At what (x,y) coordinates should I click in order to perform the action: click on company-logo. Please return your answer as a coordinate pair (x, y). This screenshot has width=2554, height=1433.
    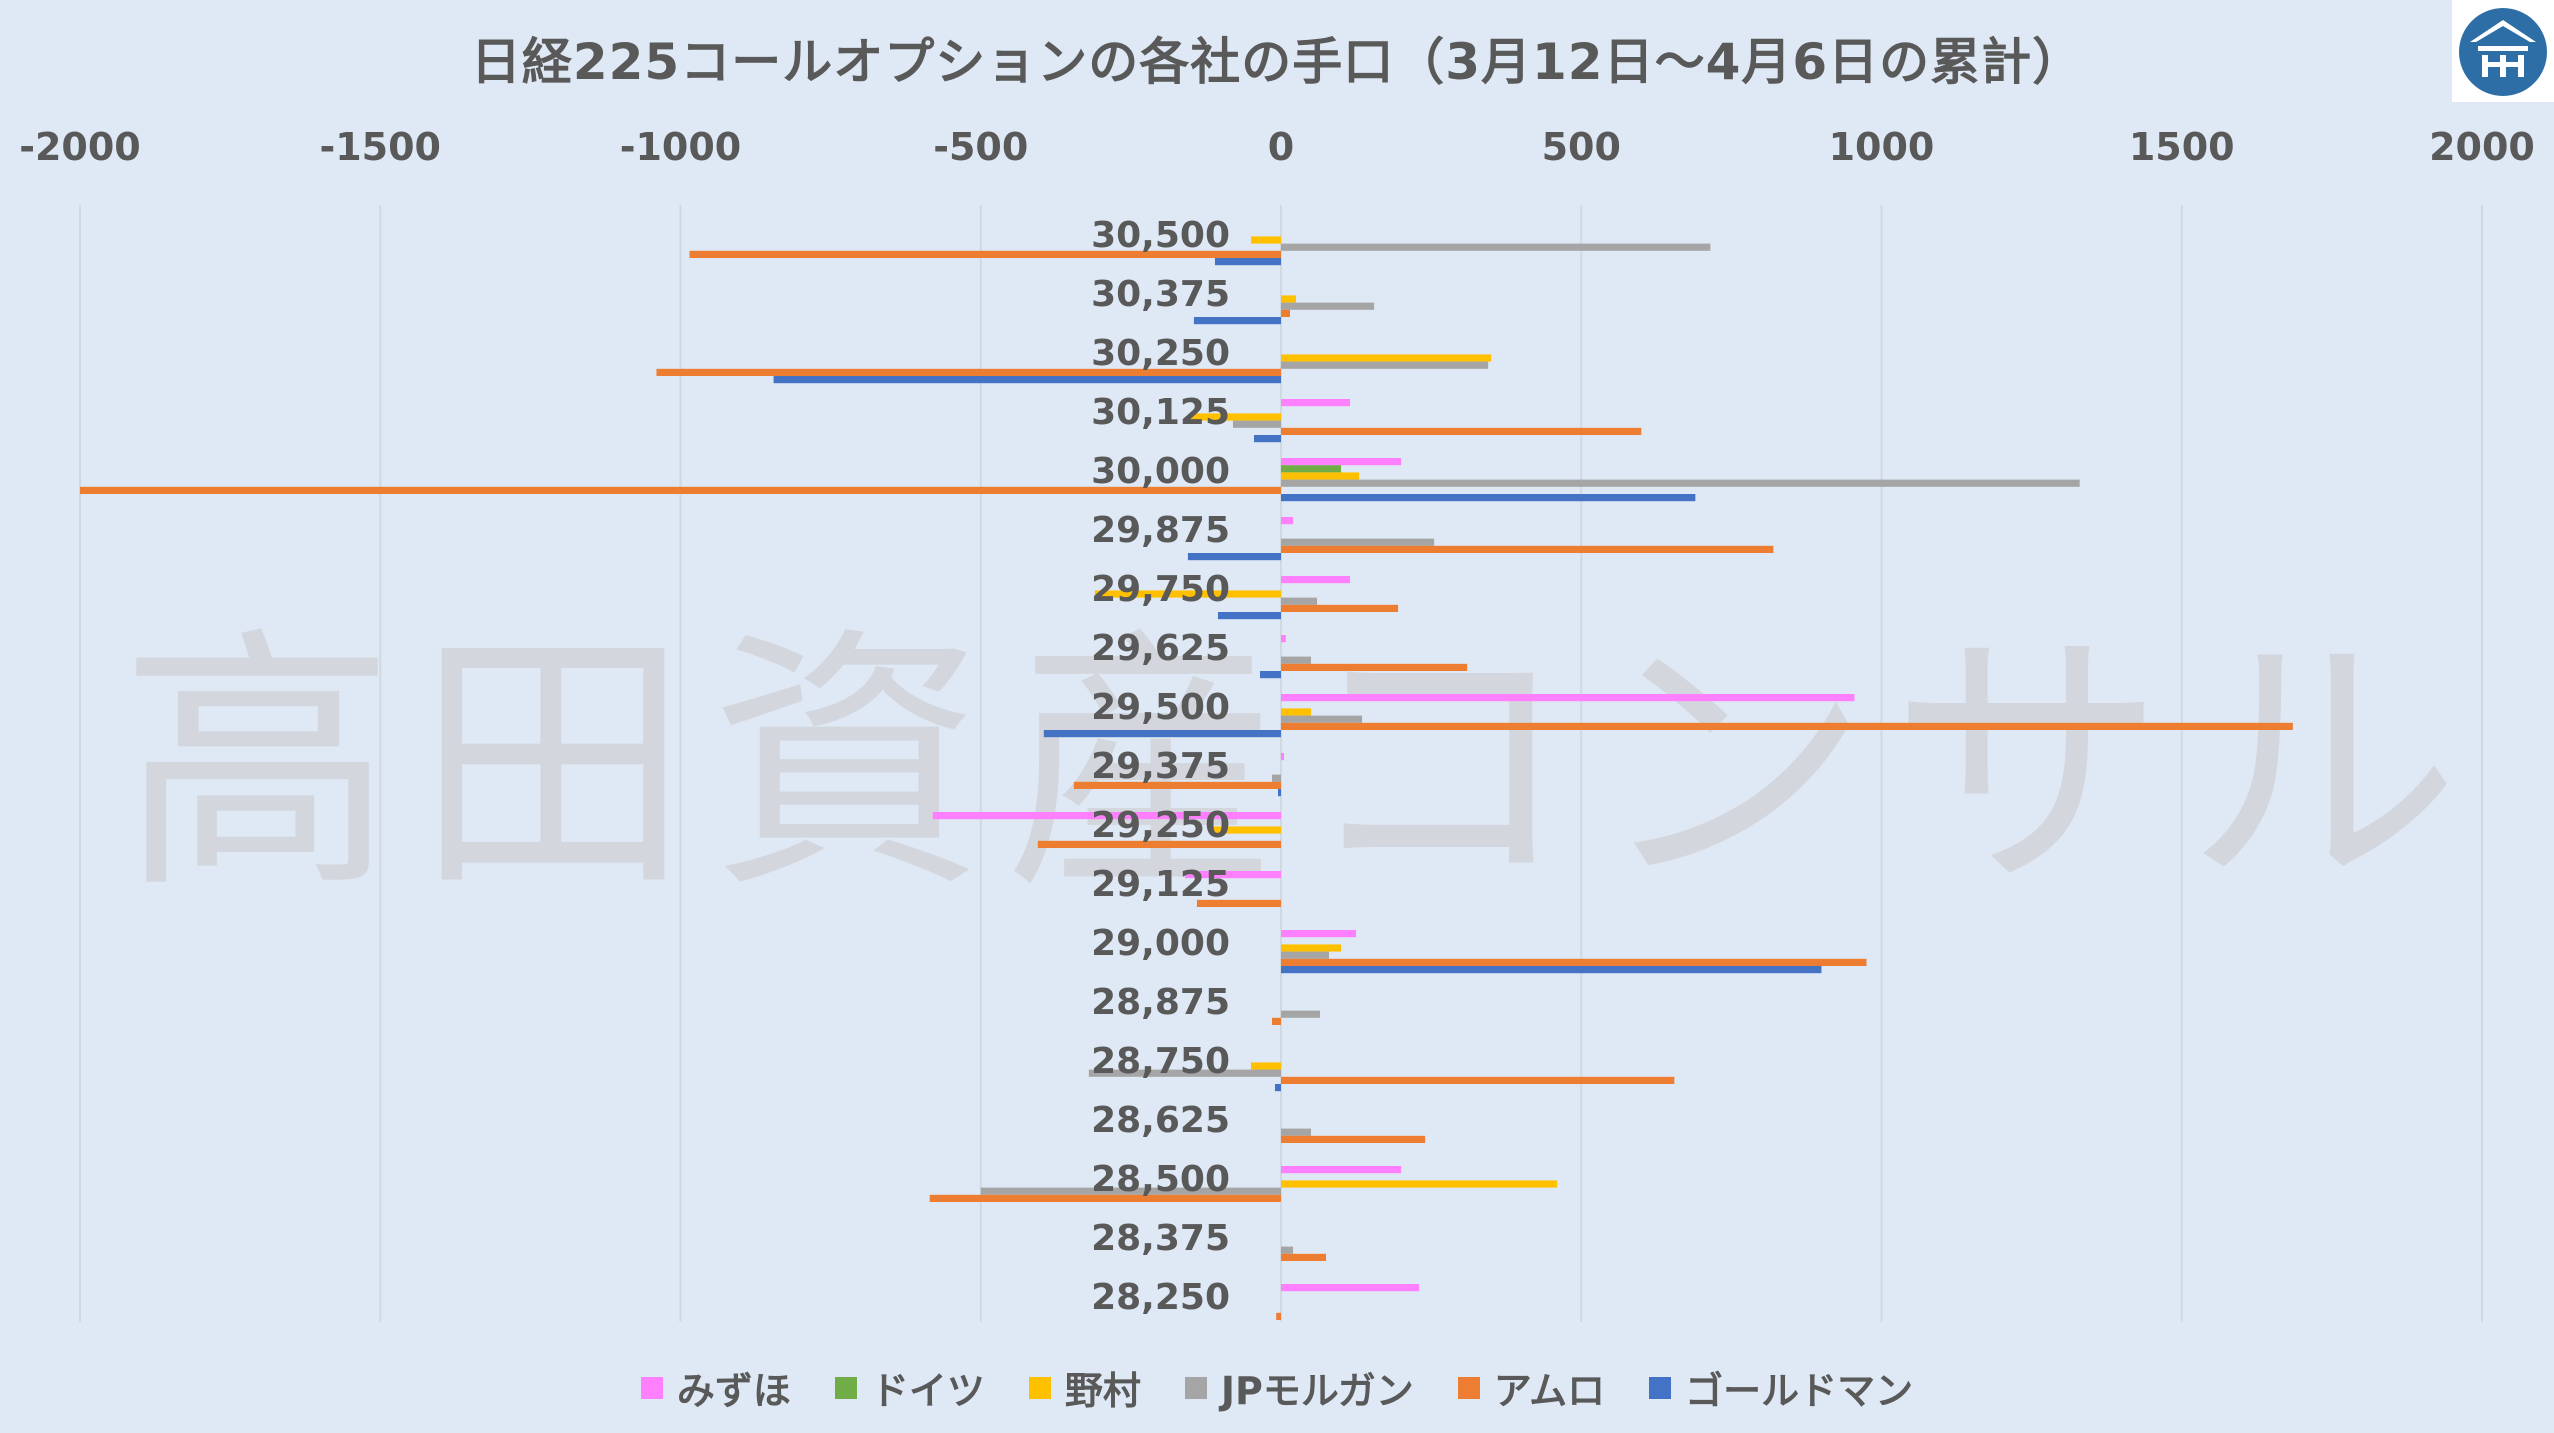
    Looking at the image, I should click on (2503, 51).